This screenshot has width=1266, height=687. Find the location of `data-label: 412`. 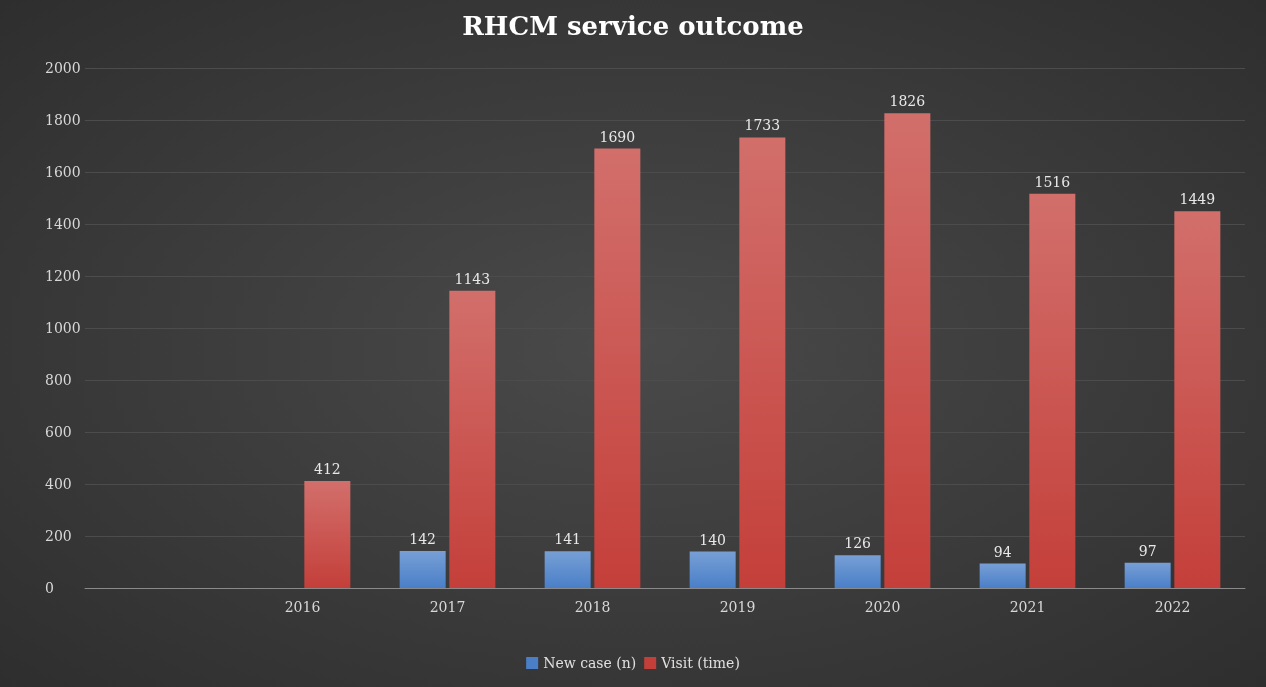

data-label: 412 is located at coordinates (327, 468).